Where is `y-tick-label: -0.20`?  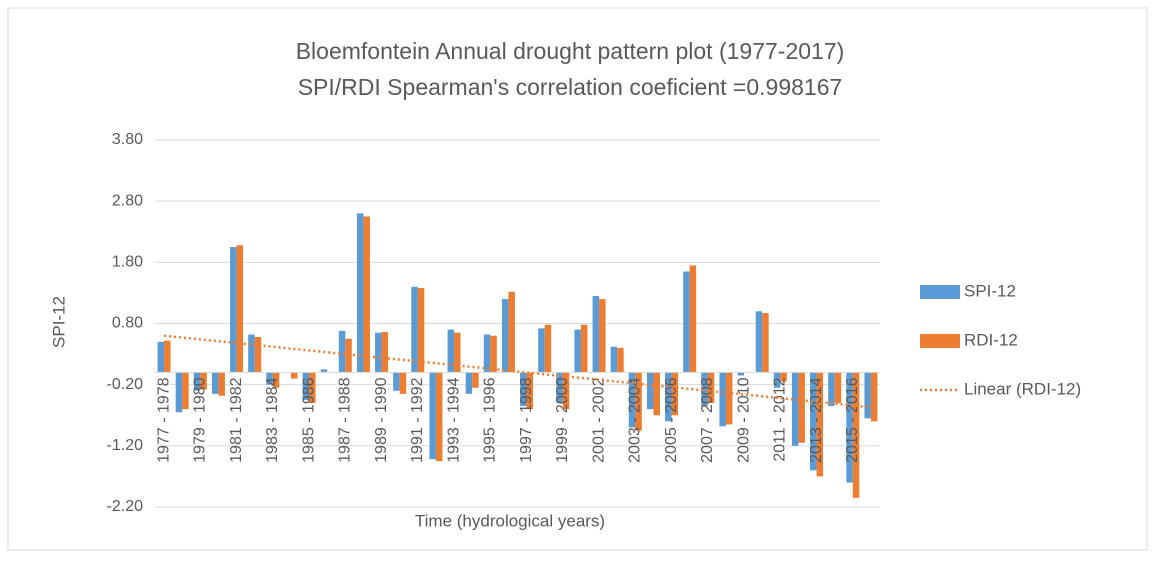
y-tick-label: -0.20 is located at coordinates (125, 384).